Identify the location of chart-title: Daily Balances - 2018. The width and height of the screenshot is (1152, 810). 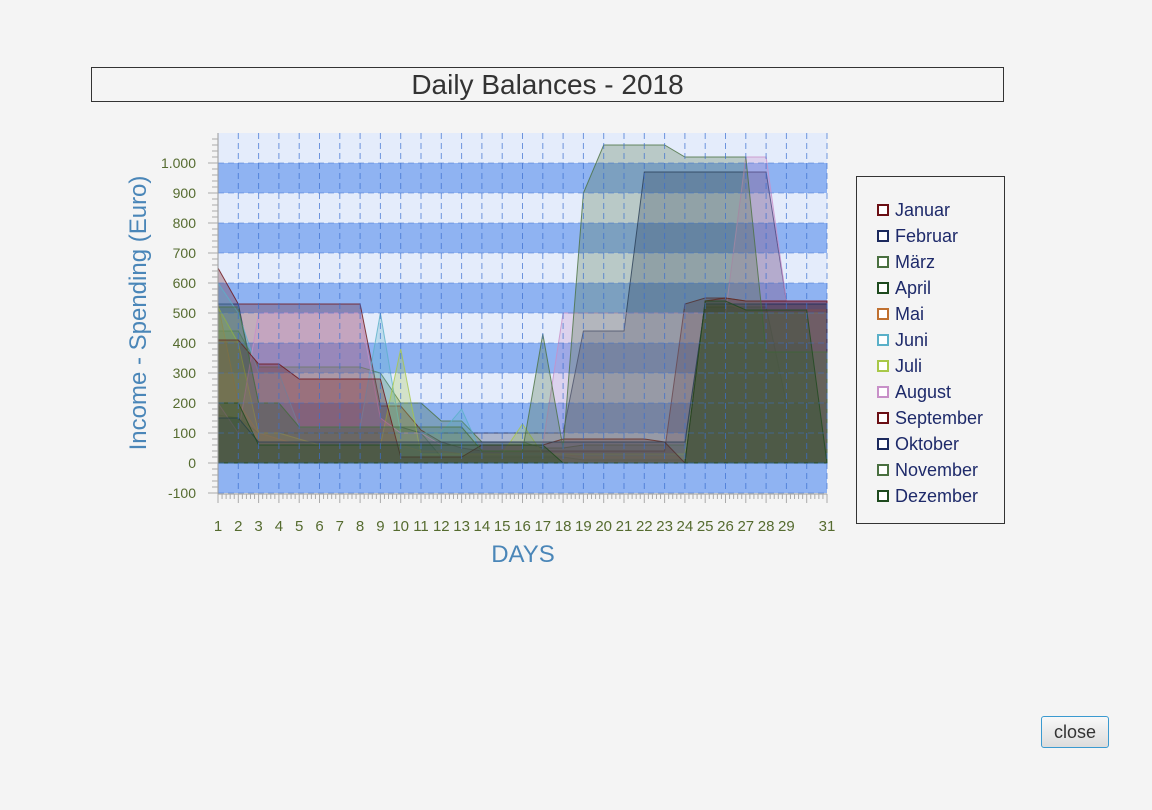
(547, 84).